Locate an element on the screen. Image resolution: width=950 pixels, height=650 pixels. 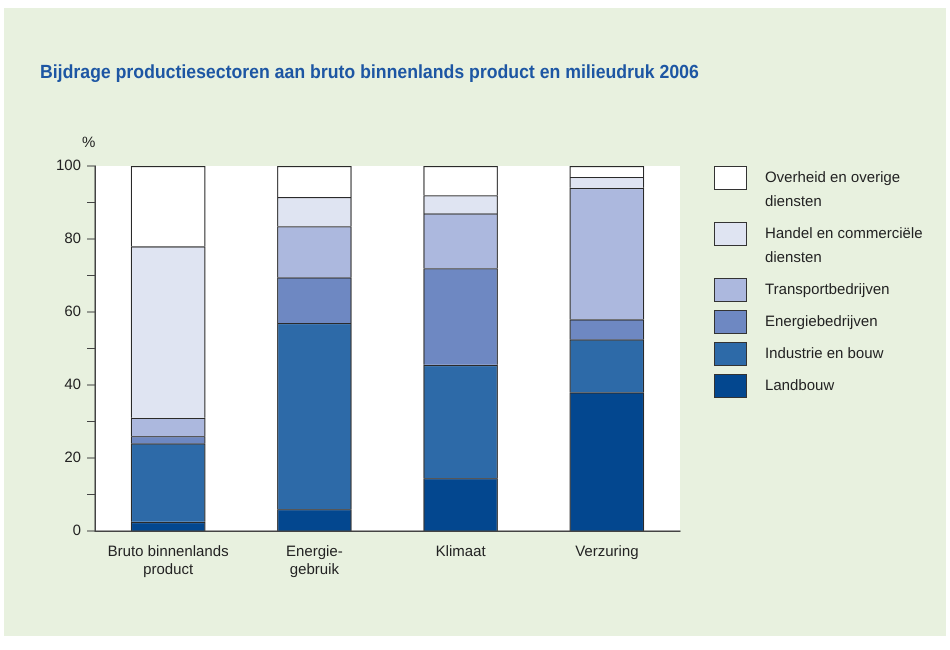
y-tick-label: 0 is located at coordinates (76, 531).